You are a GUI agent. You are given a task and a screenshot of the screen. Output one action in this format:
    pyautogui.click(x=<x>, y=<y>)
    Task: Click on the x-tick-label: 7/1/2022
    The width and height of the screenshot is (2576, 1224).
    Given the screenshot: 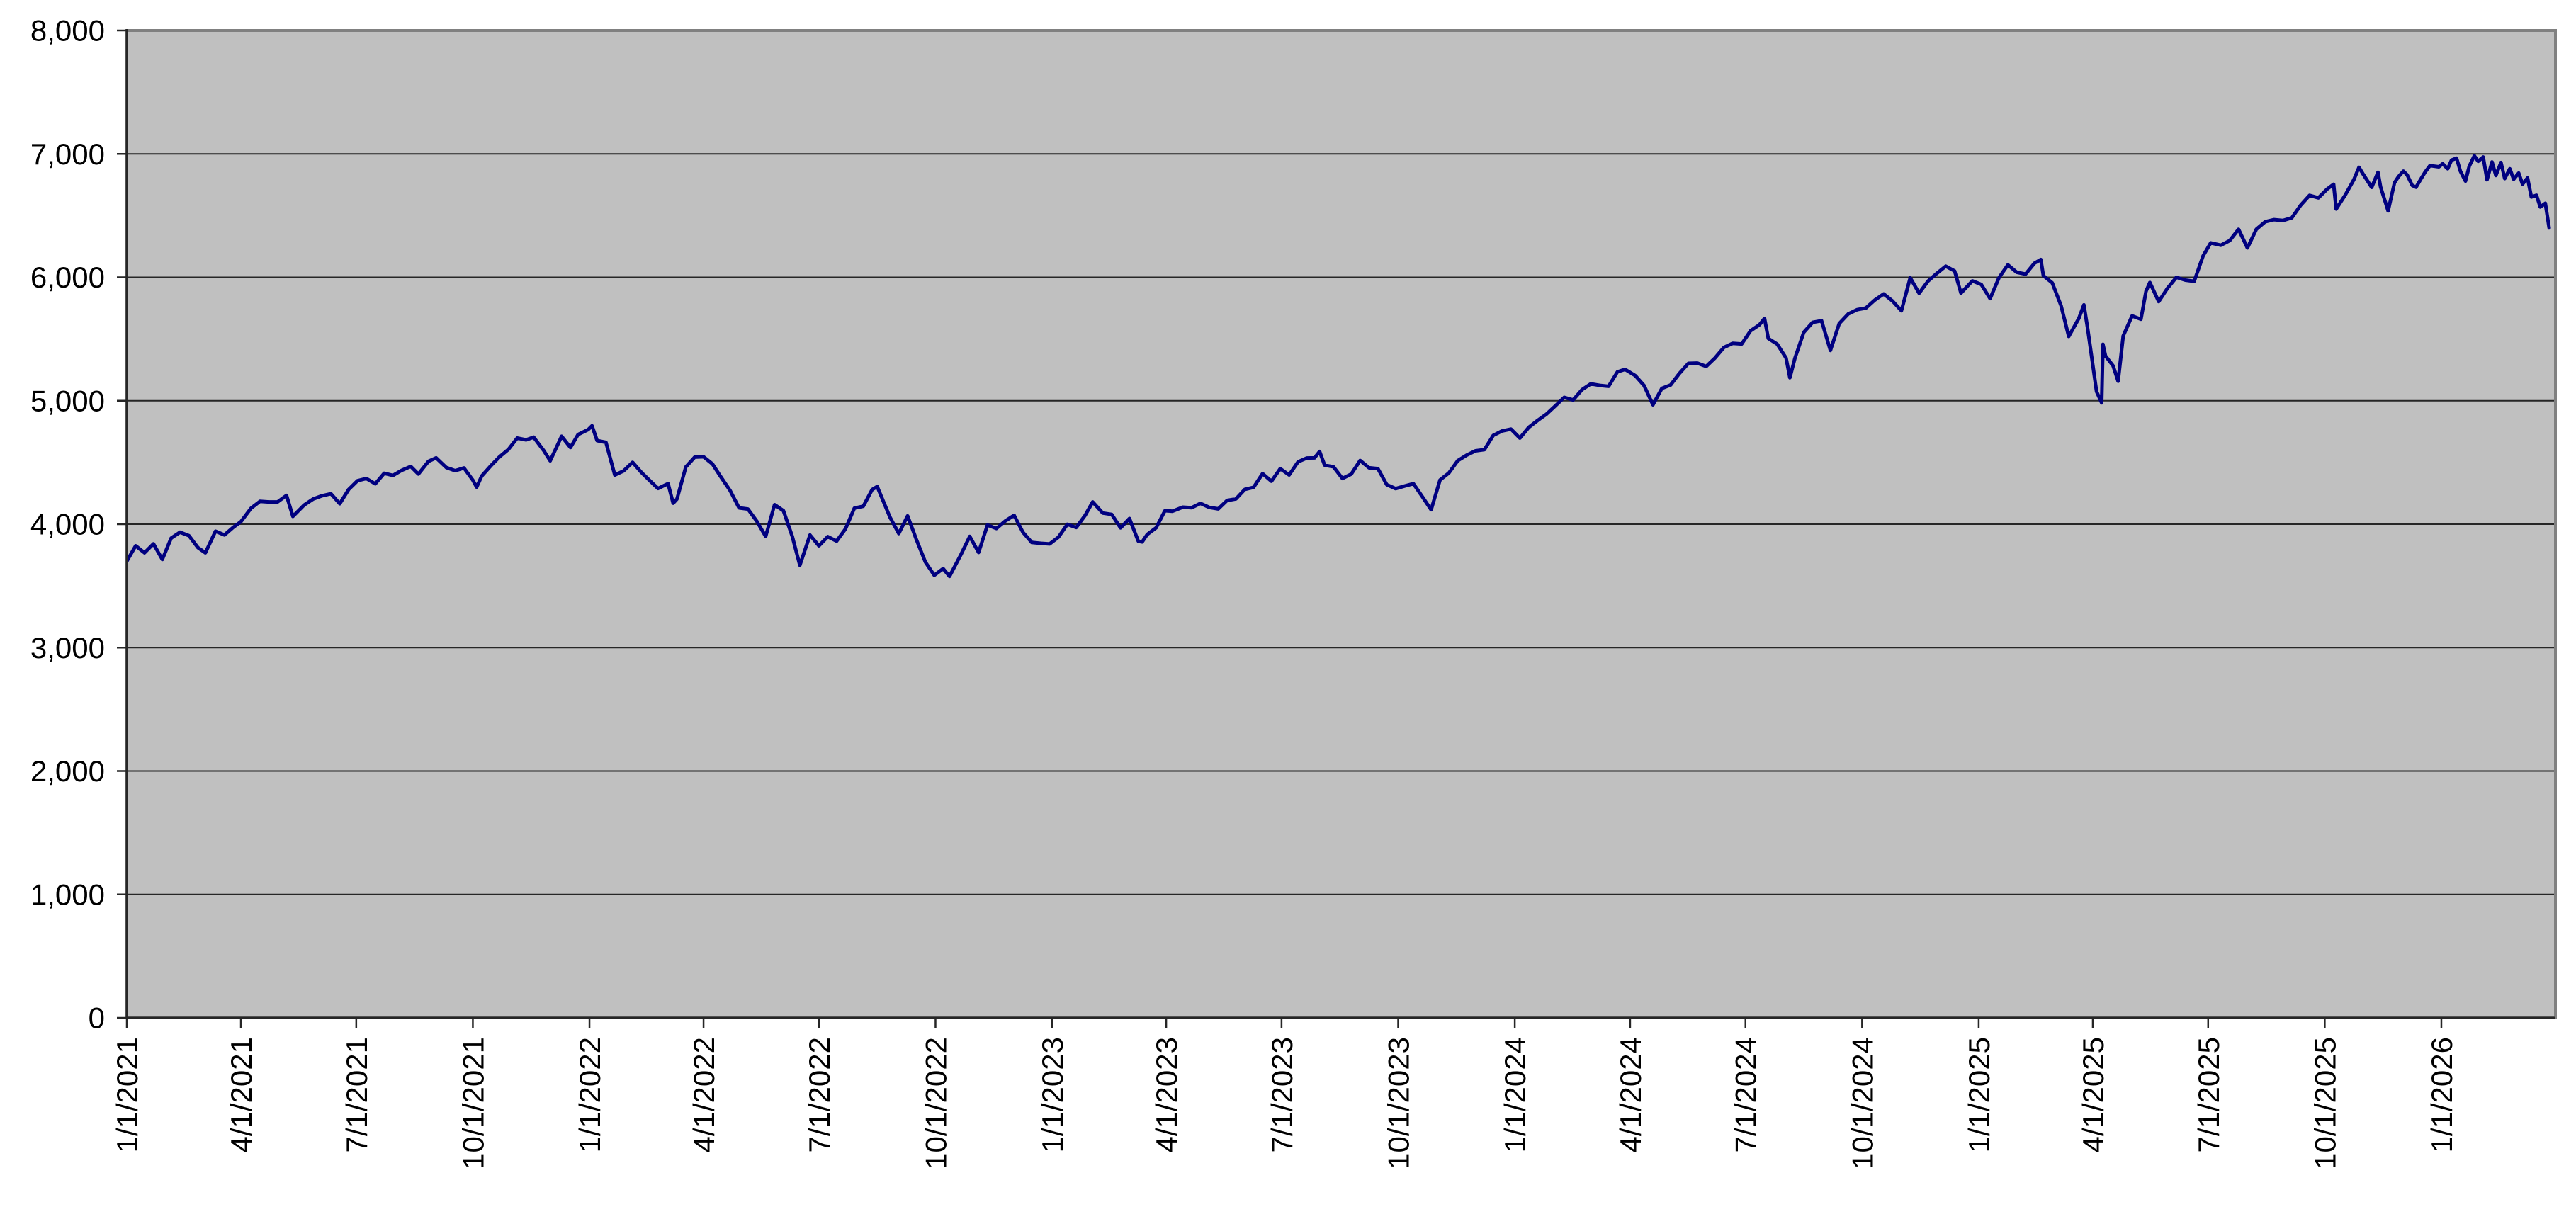 What is the action you would take?
    pyautogui.click(x=819, y=1095)
    